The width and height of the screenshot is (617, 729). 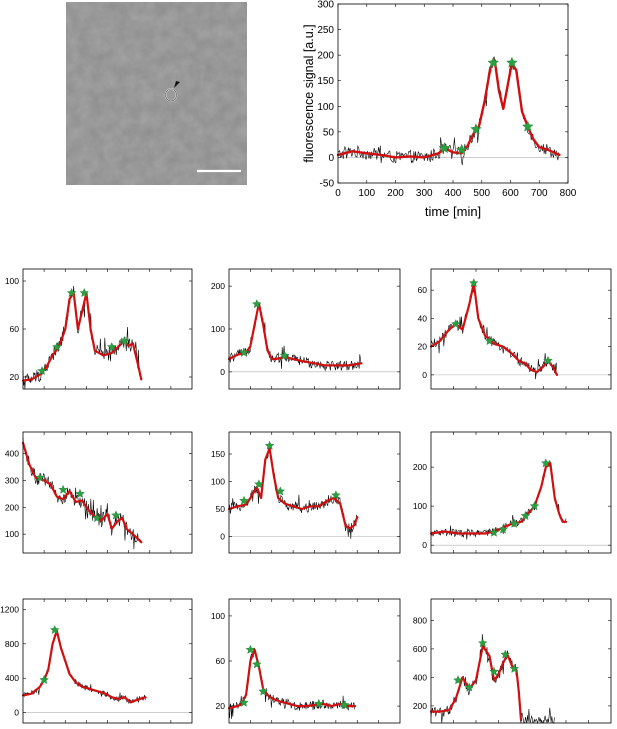 What do you see at coordinates (420, 649) in the screenshot?
I see `y-tick-label: 600` at bounding box center [420, 649].